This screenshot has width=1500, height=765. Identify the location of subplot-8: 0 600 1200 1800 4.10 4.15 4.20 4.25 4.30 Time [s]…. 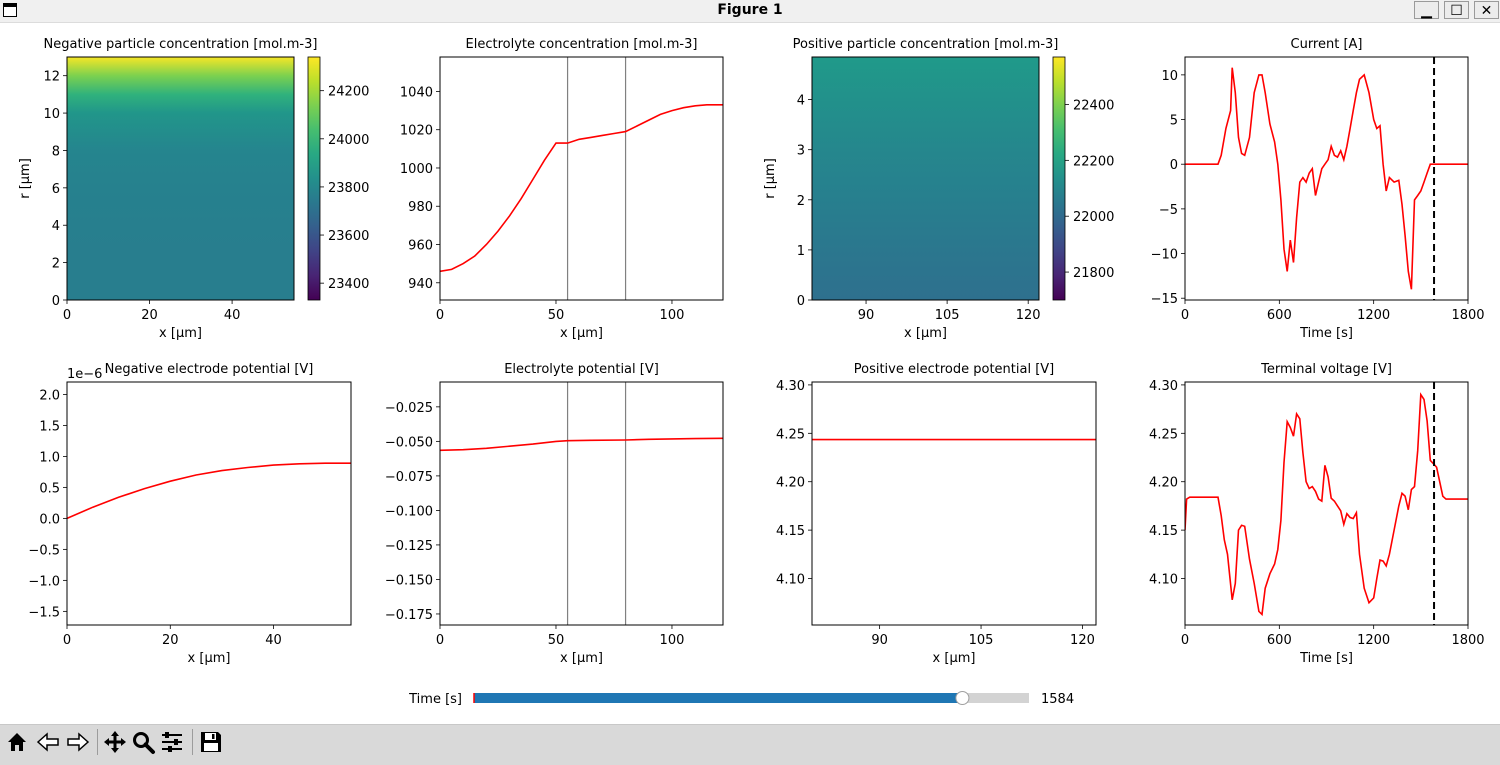
(1317, 514).